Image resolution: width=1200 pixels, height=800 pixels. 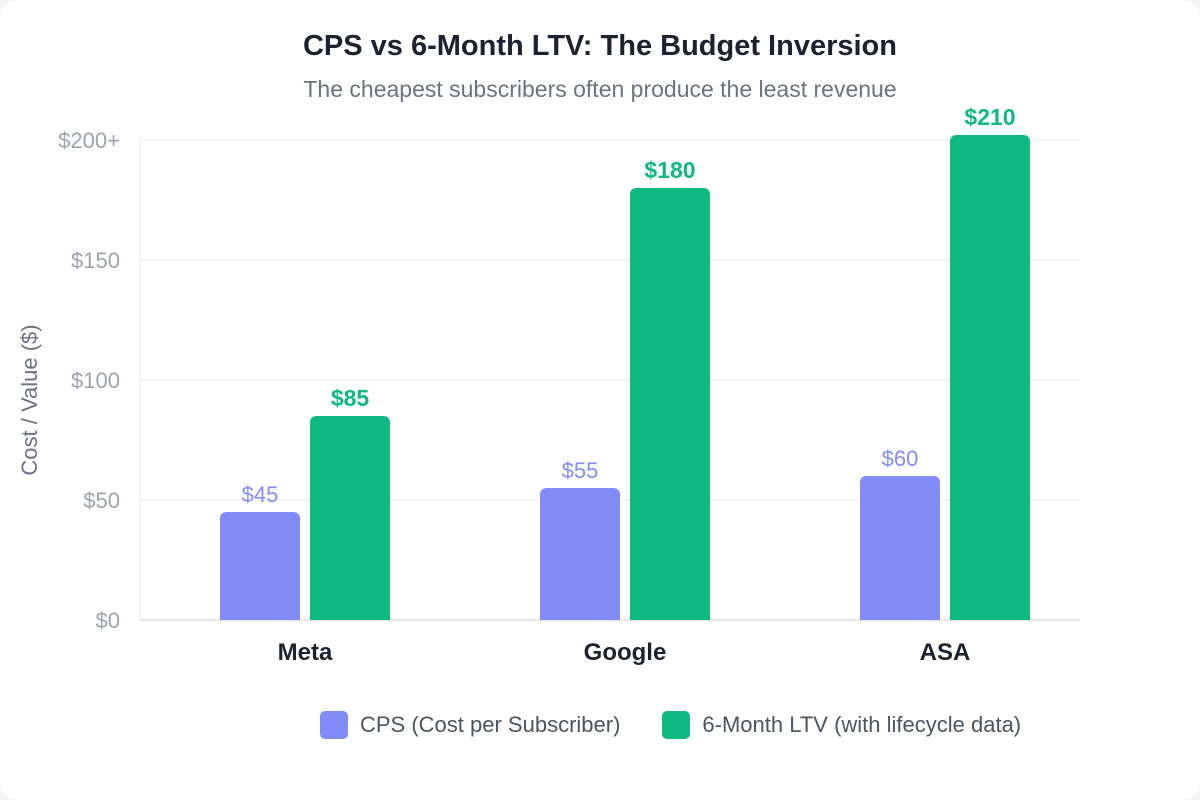 What do you see at coordinates (350, 398) in the screenshot?
I see `data-label: $85` at bounding box center [350, 398].